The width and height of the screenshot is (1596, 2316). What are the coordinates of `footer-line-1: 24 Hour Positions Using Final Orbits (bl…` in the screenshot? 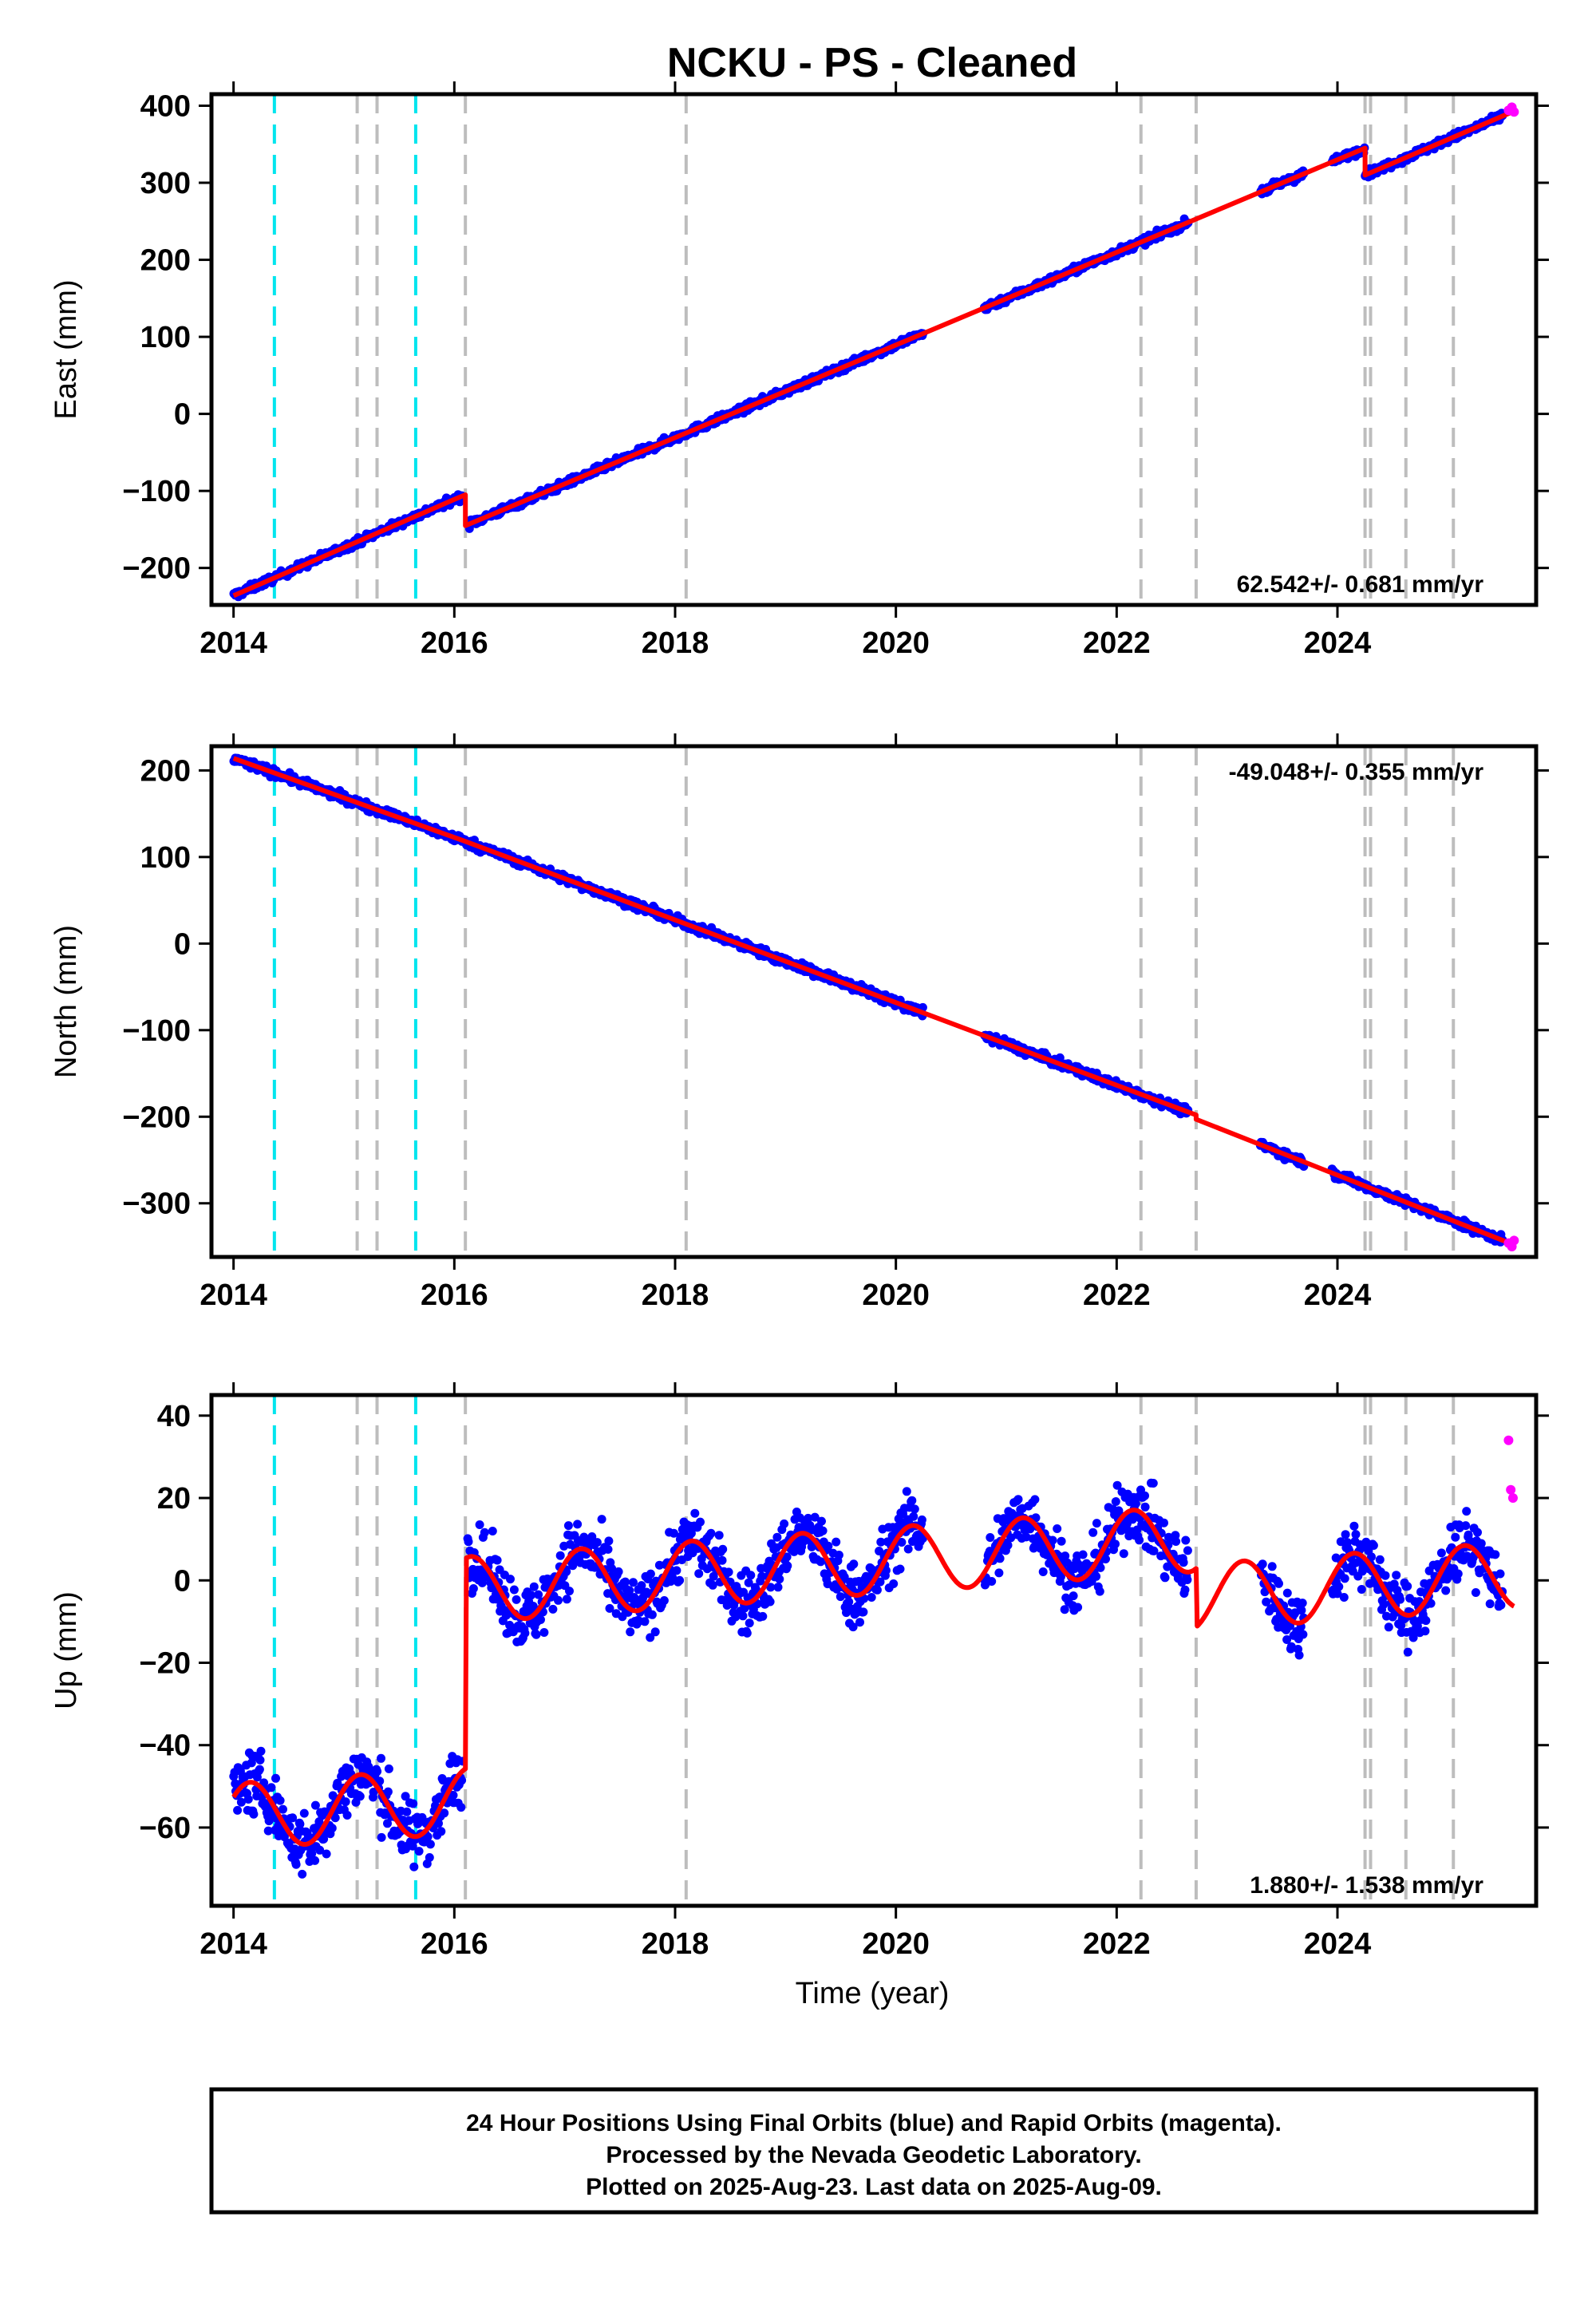 It's located at (874, 2123).